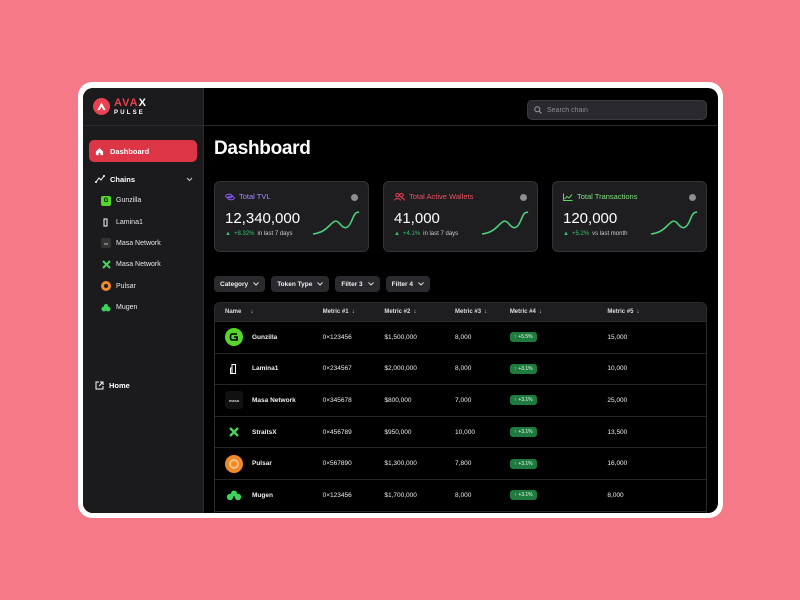 Image resolution: width=800 pixels, height=600 pixels. What do you see at coordinates (338, 312) in the screenshot?
I see `column-header-metric1: Metric #1 ↓` at bounding box center [338, 312].